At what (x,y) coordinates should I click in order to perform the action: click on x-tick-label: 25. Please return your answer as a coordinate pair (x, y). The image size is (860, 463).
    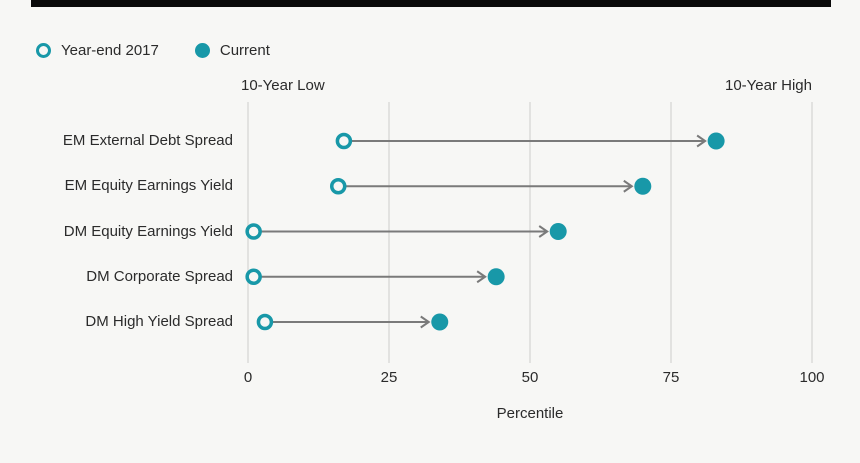
    Looking at the image, I should click on (389, 377).